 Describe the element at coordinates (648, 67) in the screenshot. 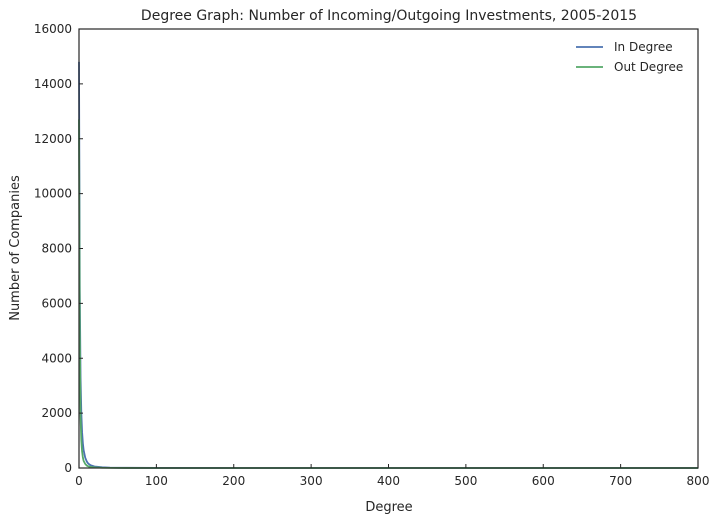

I see `legend-label: Out Degree` at that location.